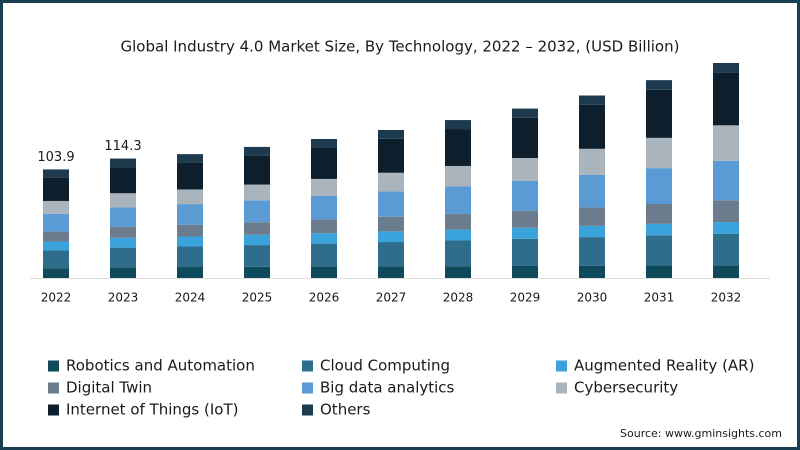 The image size is (800, 450). What do you see at coordinates (122, 146) in the screenshot?
I see `total-label: 114.3` at bounding box center [122, 146].